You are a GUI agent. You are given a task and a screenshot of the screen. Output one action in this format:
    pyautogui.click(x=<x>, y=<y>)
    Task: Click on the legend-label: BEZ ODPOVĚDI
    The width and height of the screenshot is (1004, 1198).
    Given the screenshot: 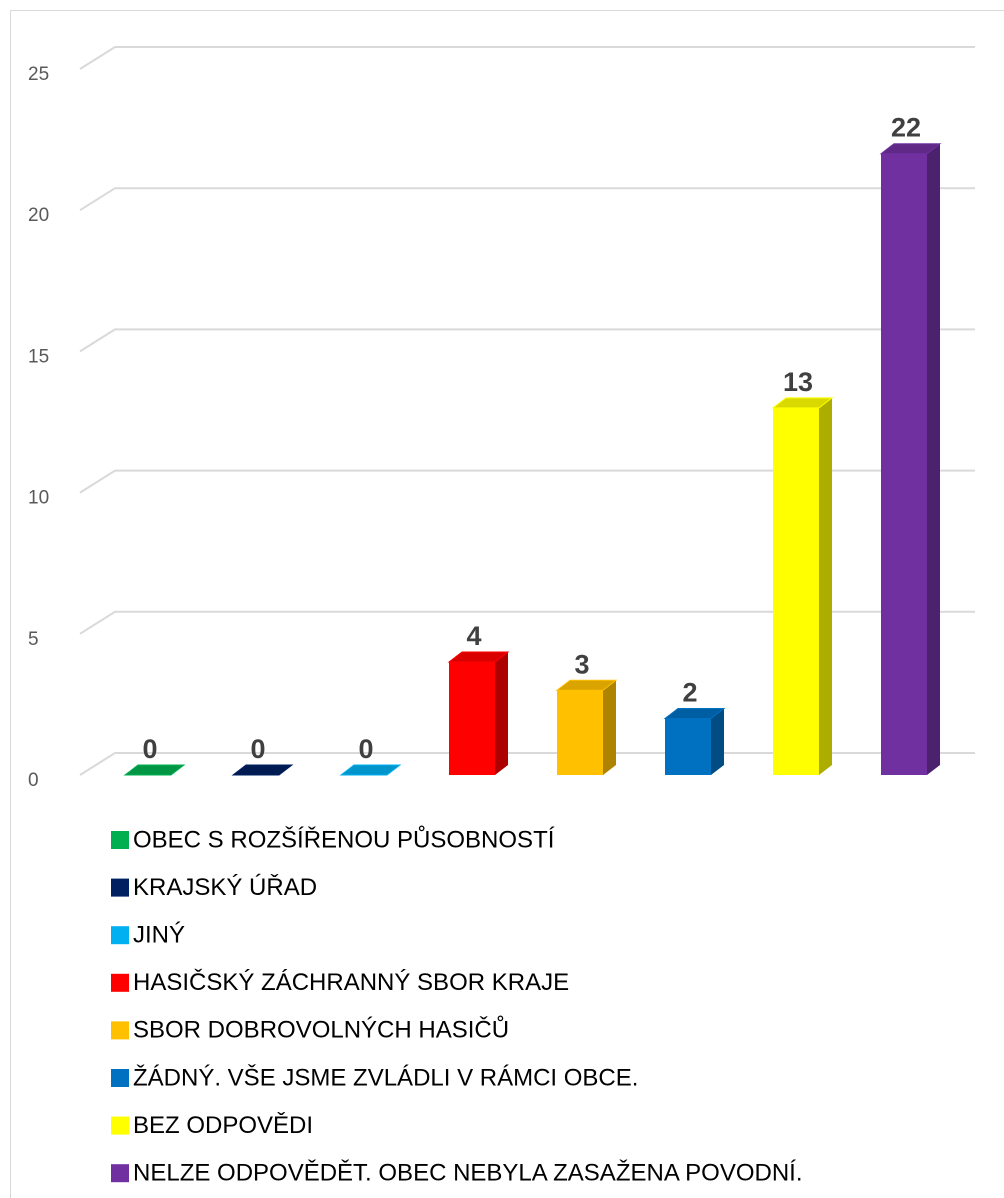 What is the action you would take?
    pyautogui.click(x=223, y=1125)
    